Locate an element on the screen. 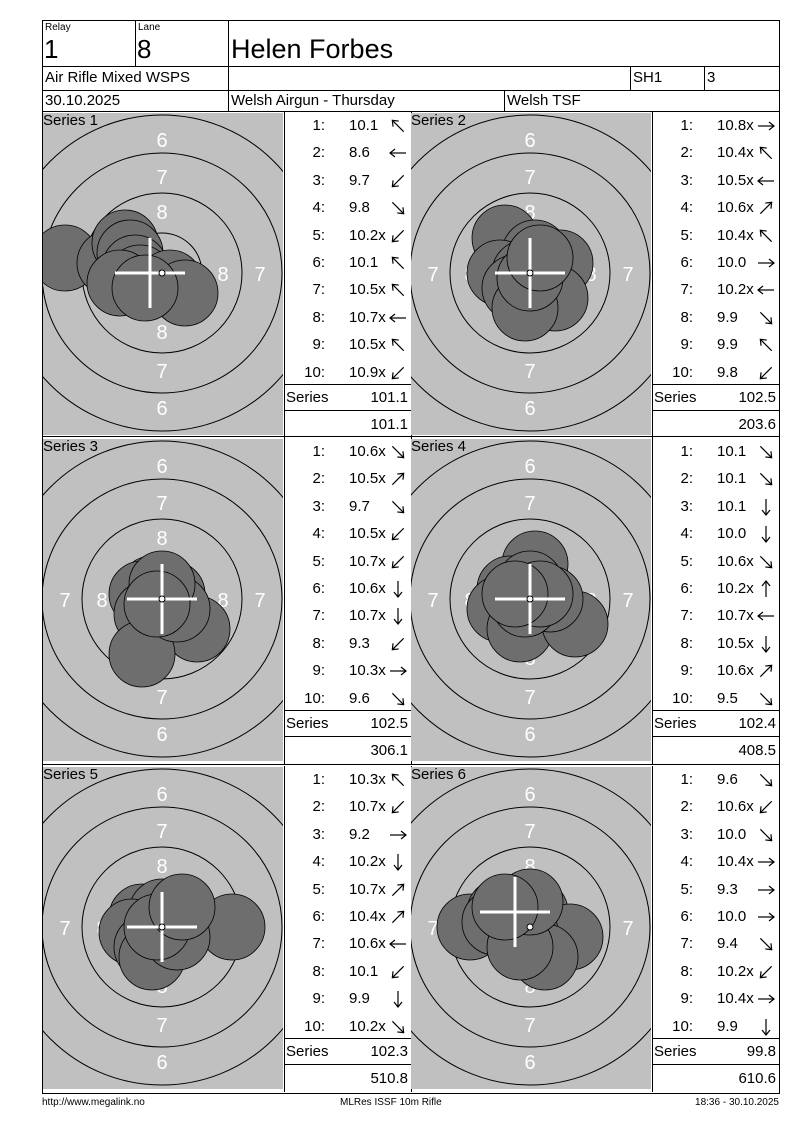  shot-row: 8: 9.3 is located at coordinates (349, 643).